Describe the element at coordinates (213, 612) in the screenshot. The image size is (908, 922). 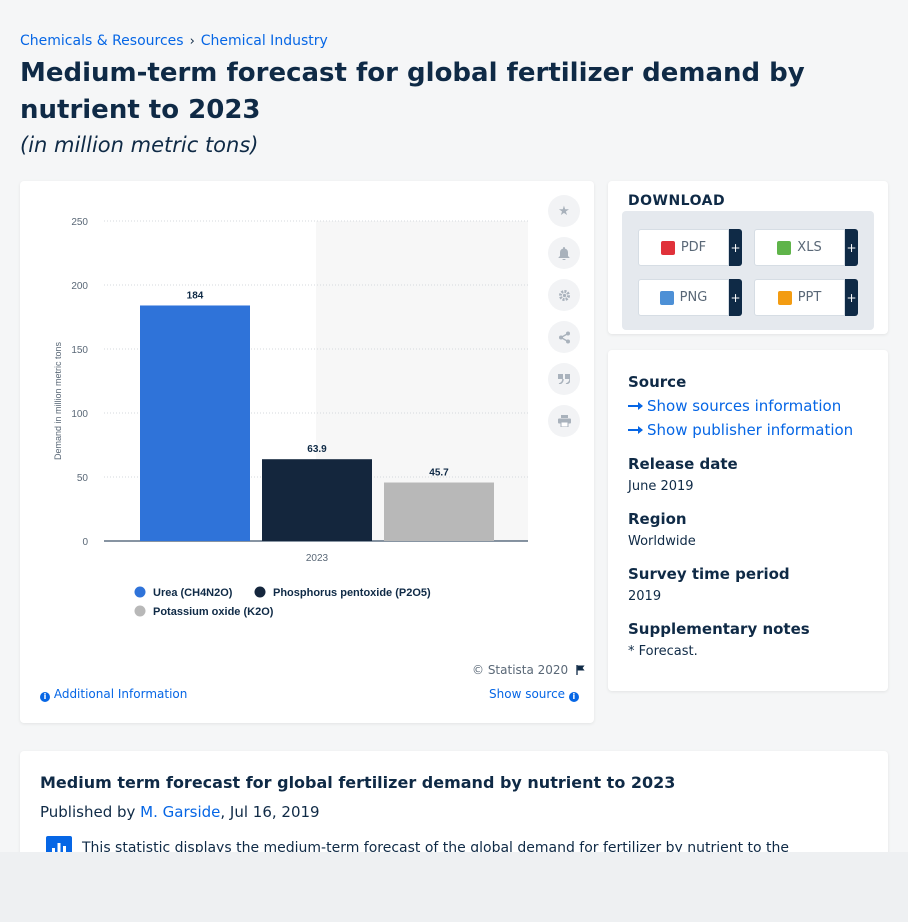
I see `legend-label: Potassium oxide (K2O)` at that location.